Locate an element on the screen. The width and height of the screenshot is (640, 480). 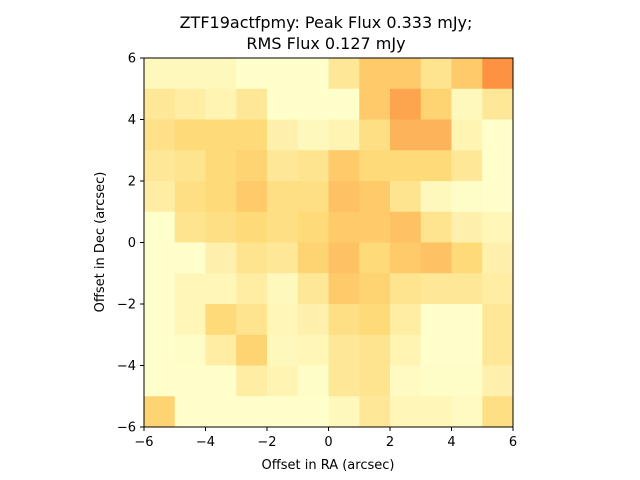
x-tick-label: 2 is located at coordinates (390, 442).